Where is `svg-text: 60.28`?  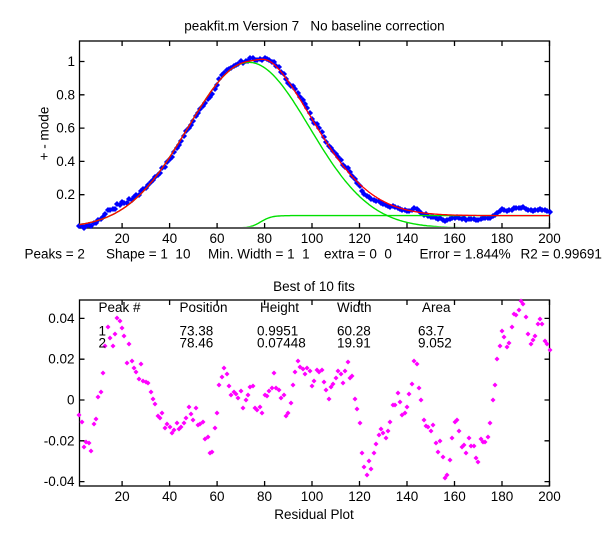
svg-text: 60.28 is located at coordinates (354, 331).